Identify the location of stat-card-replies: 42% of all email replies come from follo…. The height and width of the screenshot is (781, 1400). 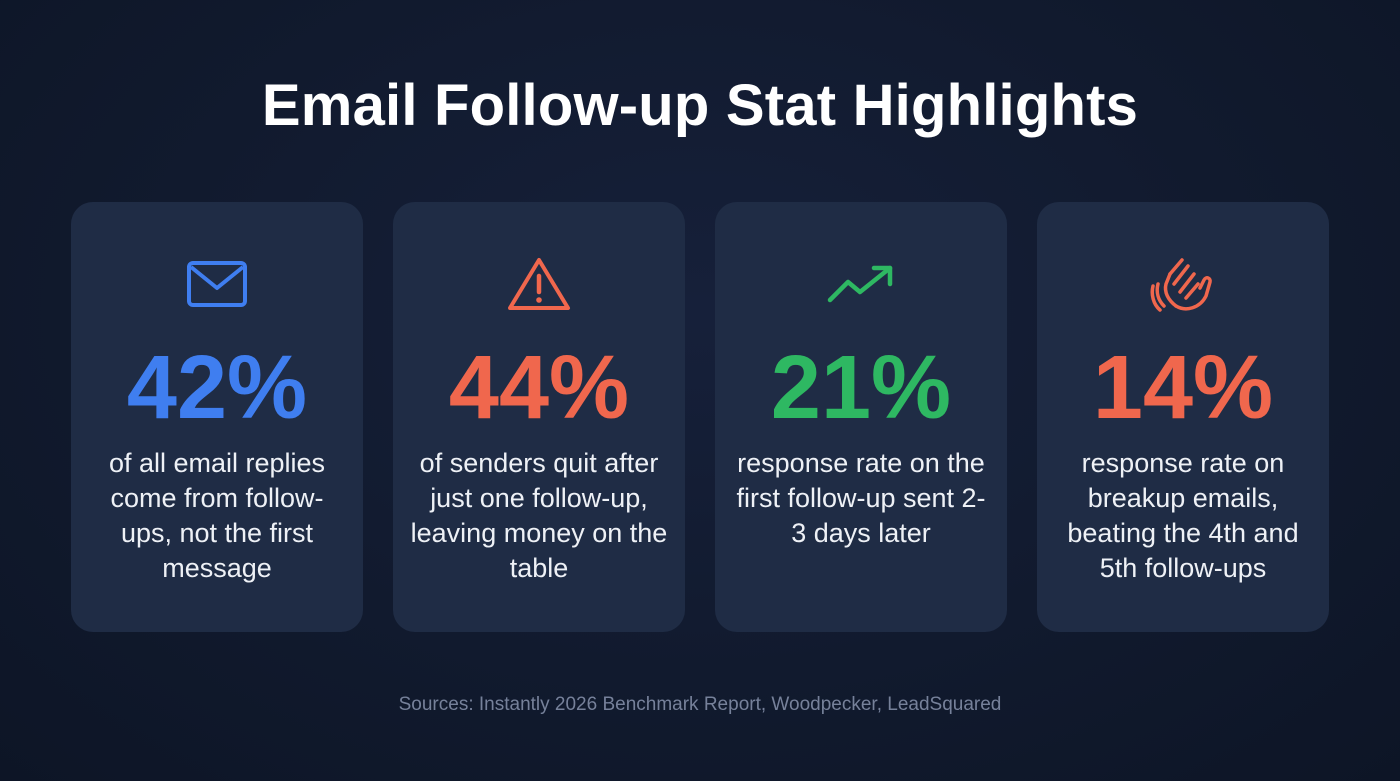
(217, 417).